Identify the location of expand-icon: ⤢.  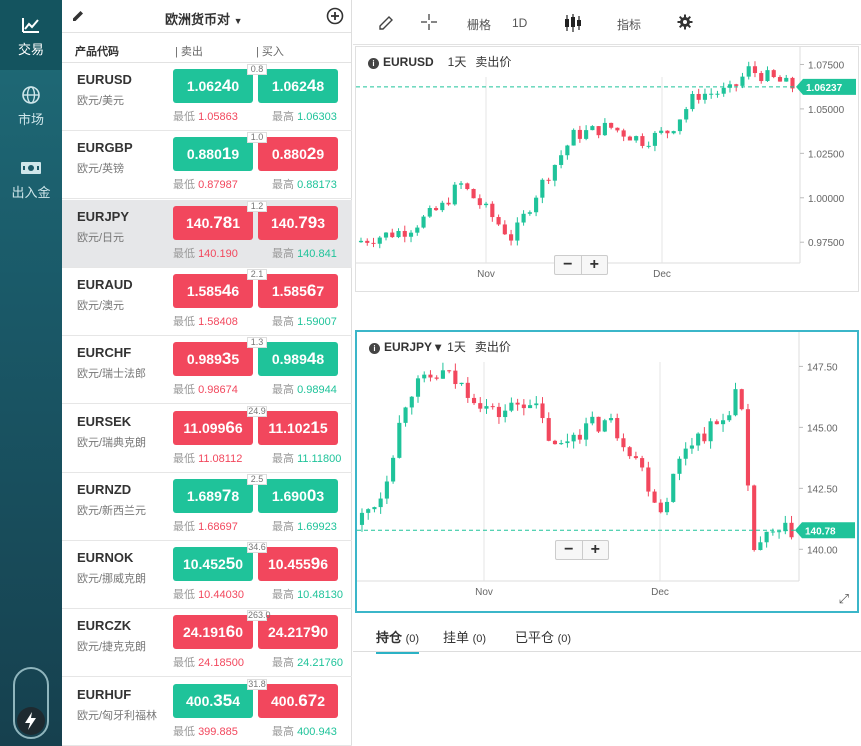
(843, 598).